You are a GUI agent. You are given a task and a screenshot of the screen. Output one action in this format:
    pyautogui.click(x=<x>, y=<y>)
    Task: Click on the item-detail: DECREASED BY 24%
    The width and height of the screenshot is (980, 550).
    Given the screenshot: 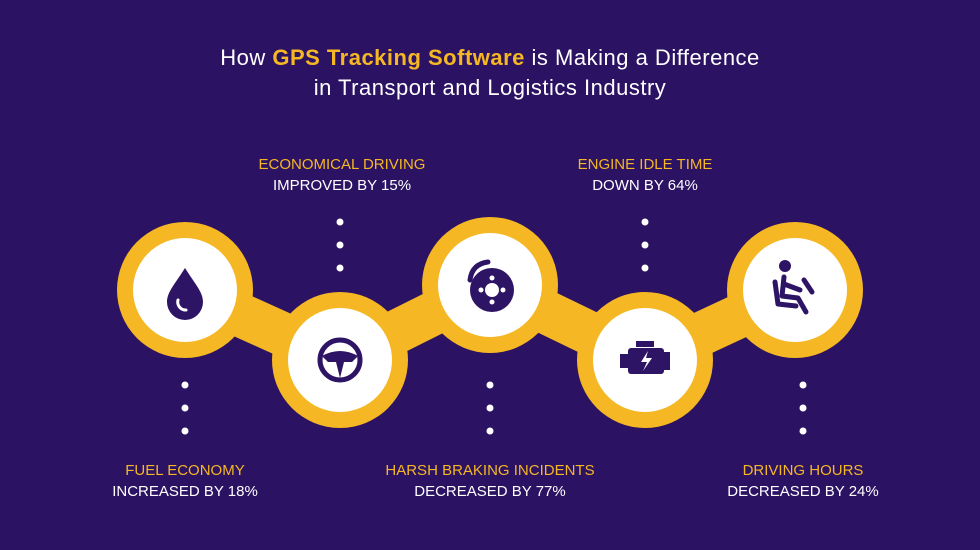 What is the action you would take?
    pyautogui.click(x=802, y=491)
    